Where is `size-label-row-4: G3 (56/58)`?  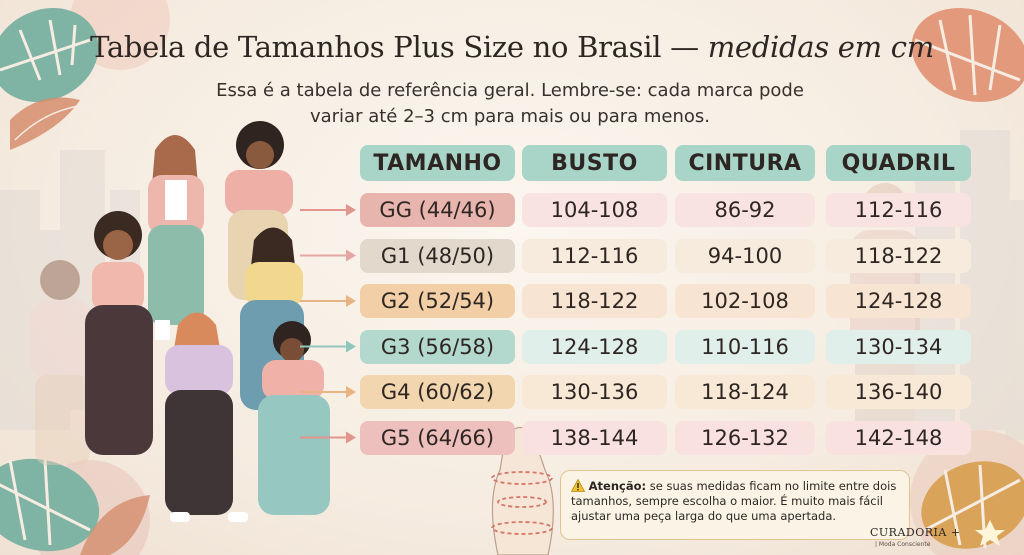
size-label-row-4: G3 (56/58) is located at coordinates (437, 346).